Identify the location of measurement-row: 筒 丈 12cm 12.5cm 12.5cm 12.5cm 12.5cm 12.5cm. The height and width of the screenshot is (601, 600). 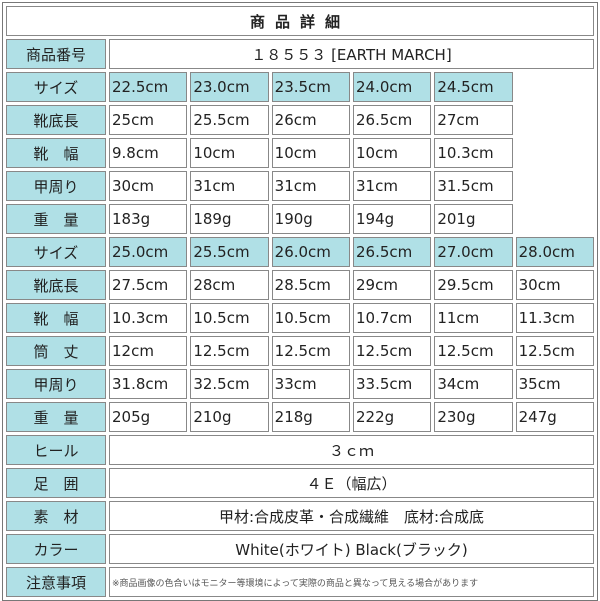
(300, 351).